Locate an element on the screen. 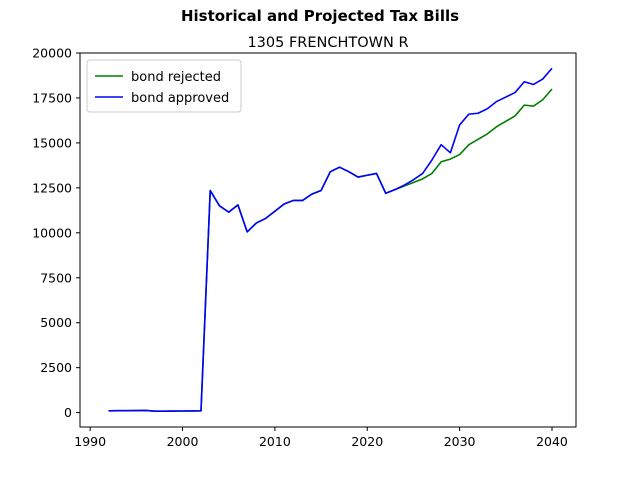 The image size is (640, 480). y-tick-label: 20000 is located at coordinates (52, 53).